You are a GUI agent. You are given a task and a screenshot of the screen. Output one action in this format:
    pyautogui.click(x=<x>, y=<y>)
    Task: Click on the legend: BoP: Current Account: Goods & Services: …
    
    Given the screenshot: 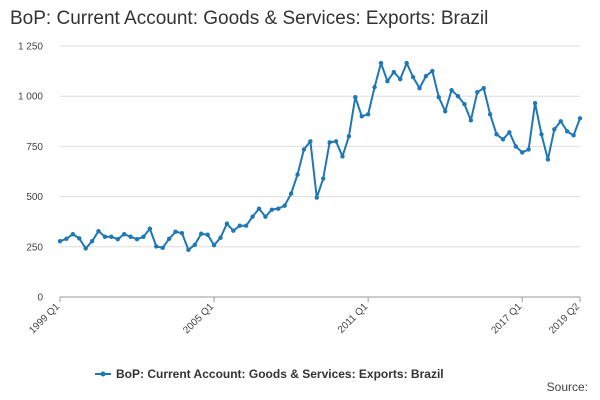 What is the action you would take?
    pyautogui.click(x=269, y=374)
    